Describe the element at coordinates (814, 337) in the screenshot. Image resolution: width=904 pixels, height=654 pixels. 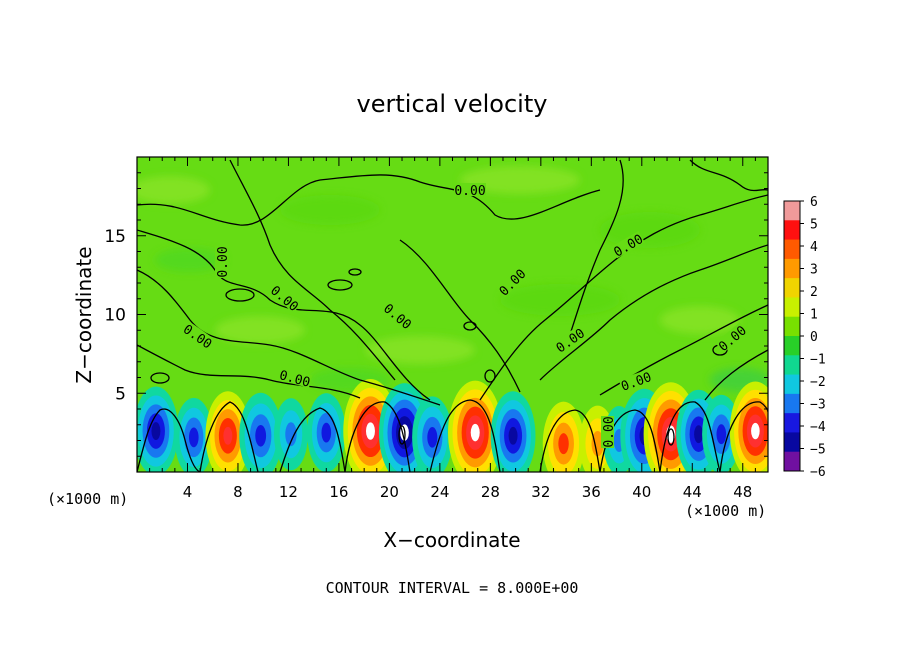
I see `colorbar-tick-label: 0` at that location.